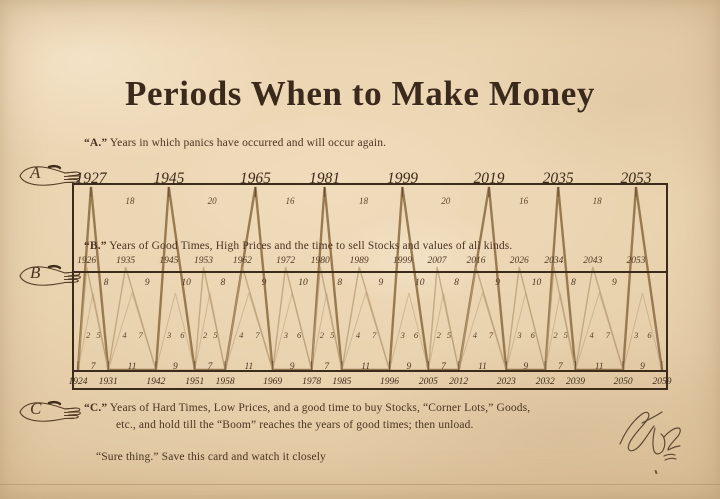 The image size is (720, 499). What do you see at coordinates (91, 178) in the screenshot?
I see `year-label-a: 1927` at bounding box center [91, 178].